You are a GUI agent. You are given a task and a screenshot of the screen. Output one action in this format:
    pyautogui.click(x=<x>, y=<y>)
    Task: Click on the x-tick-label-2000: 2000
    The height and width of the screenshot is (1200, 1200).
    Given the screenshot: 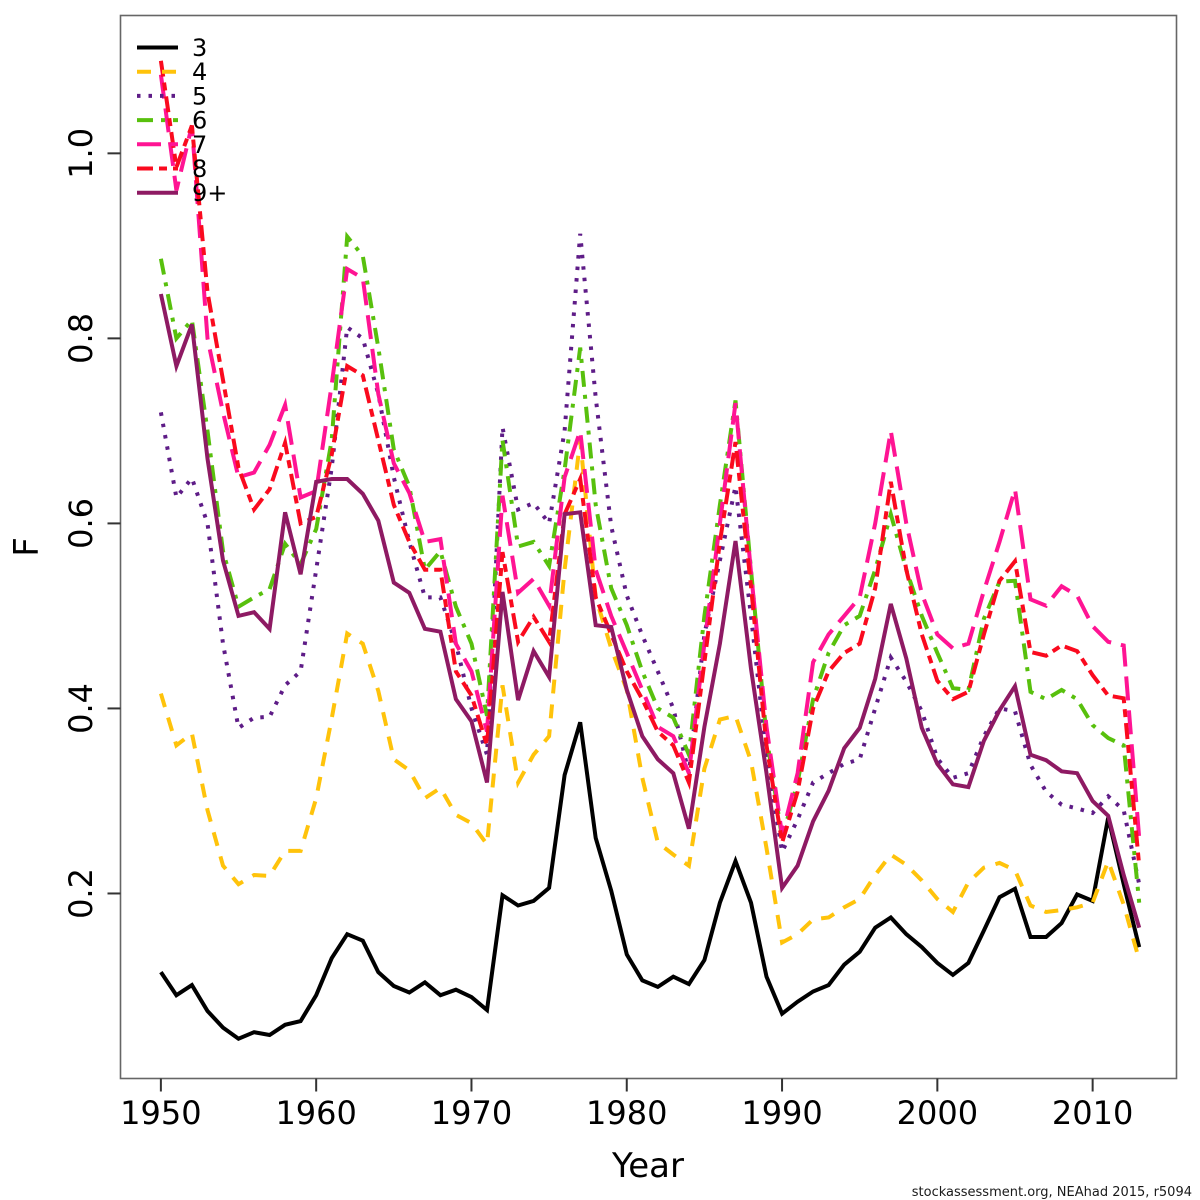 What is the action you would take?
    pyautogui.click(x=937, y=1113)
    